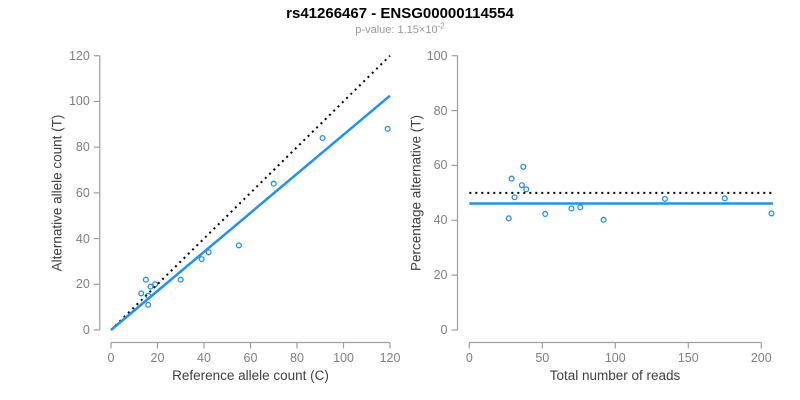 The image size is (800, 400). What do you see at coordinates (297, 357) in the screenshot?
I see `x-tick-label: 80` at bounding box center [297, 357].